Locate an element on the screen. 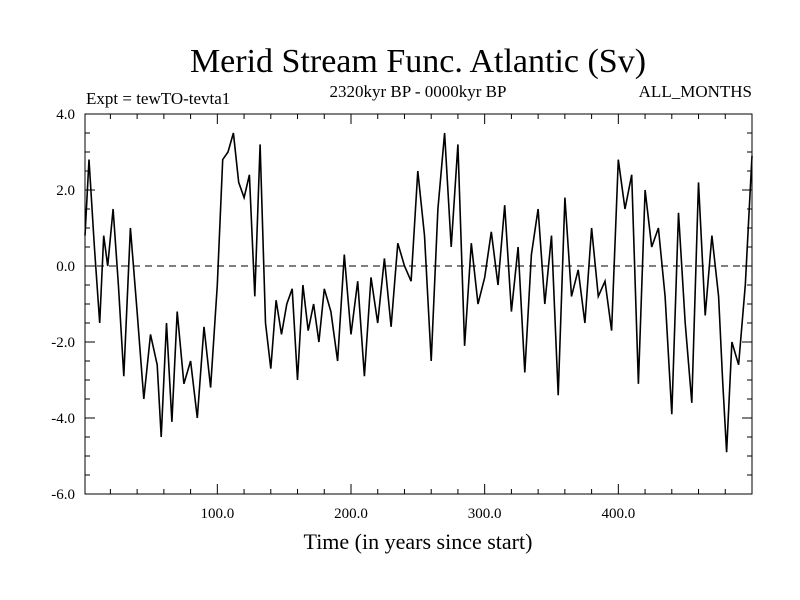 Image resolution: width=800 pixels, height=600 pixels. y-tick-label: 4.0 is located at coordinates (65, 115).